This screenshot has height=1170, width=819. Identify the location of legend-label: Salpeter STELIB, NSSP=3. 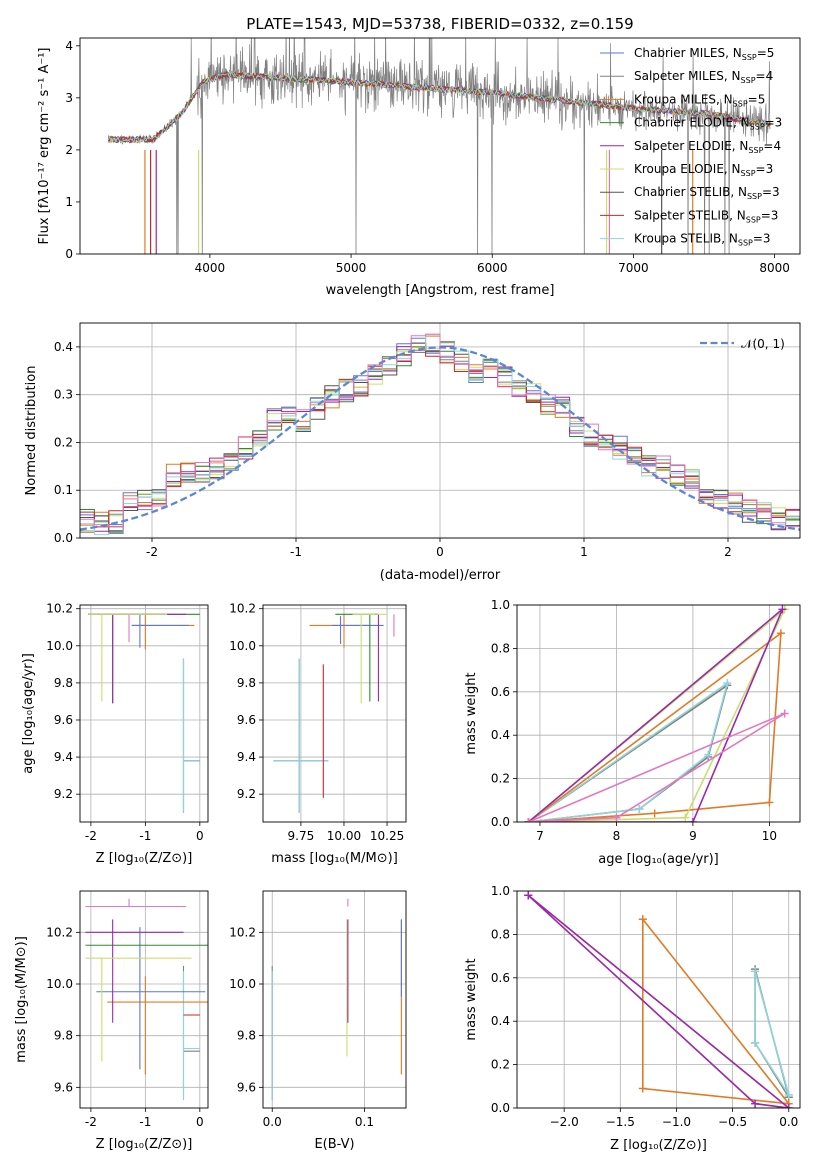
(706, 216).